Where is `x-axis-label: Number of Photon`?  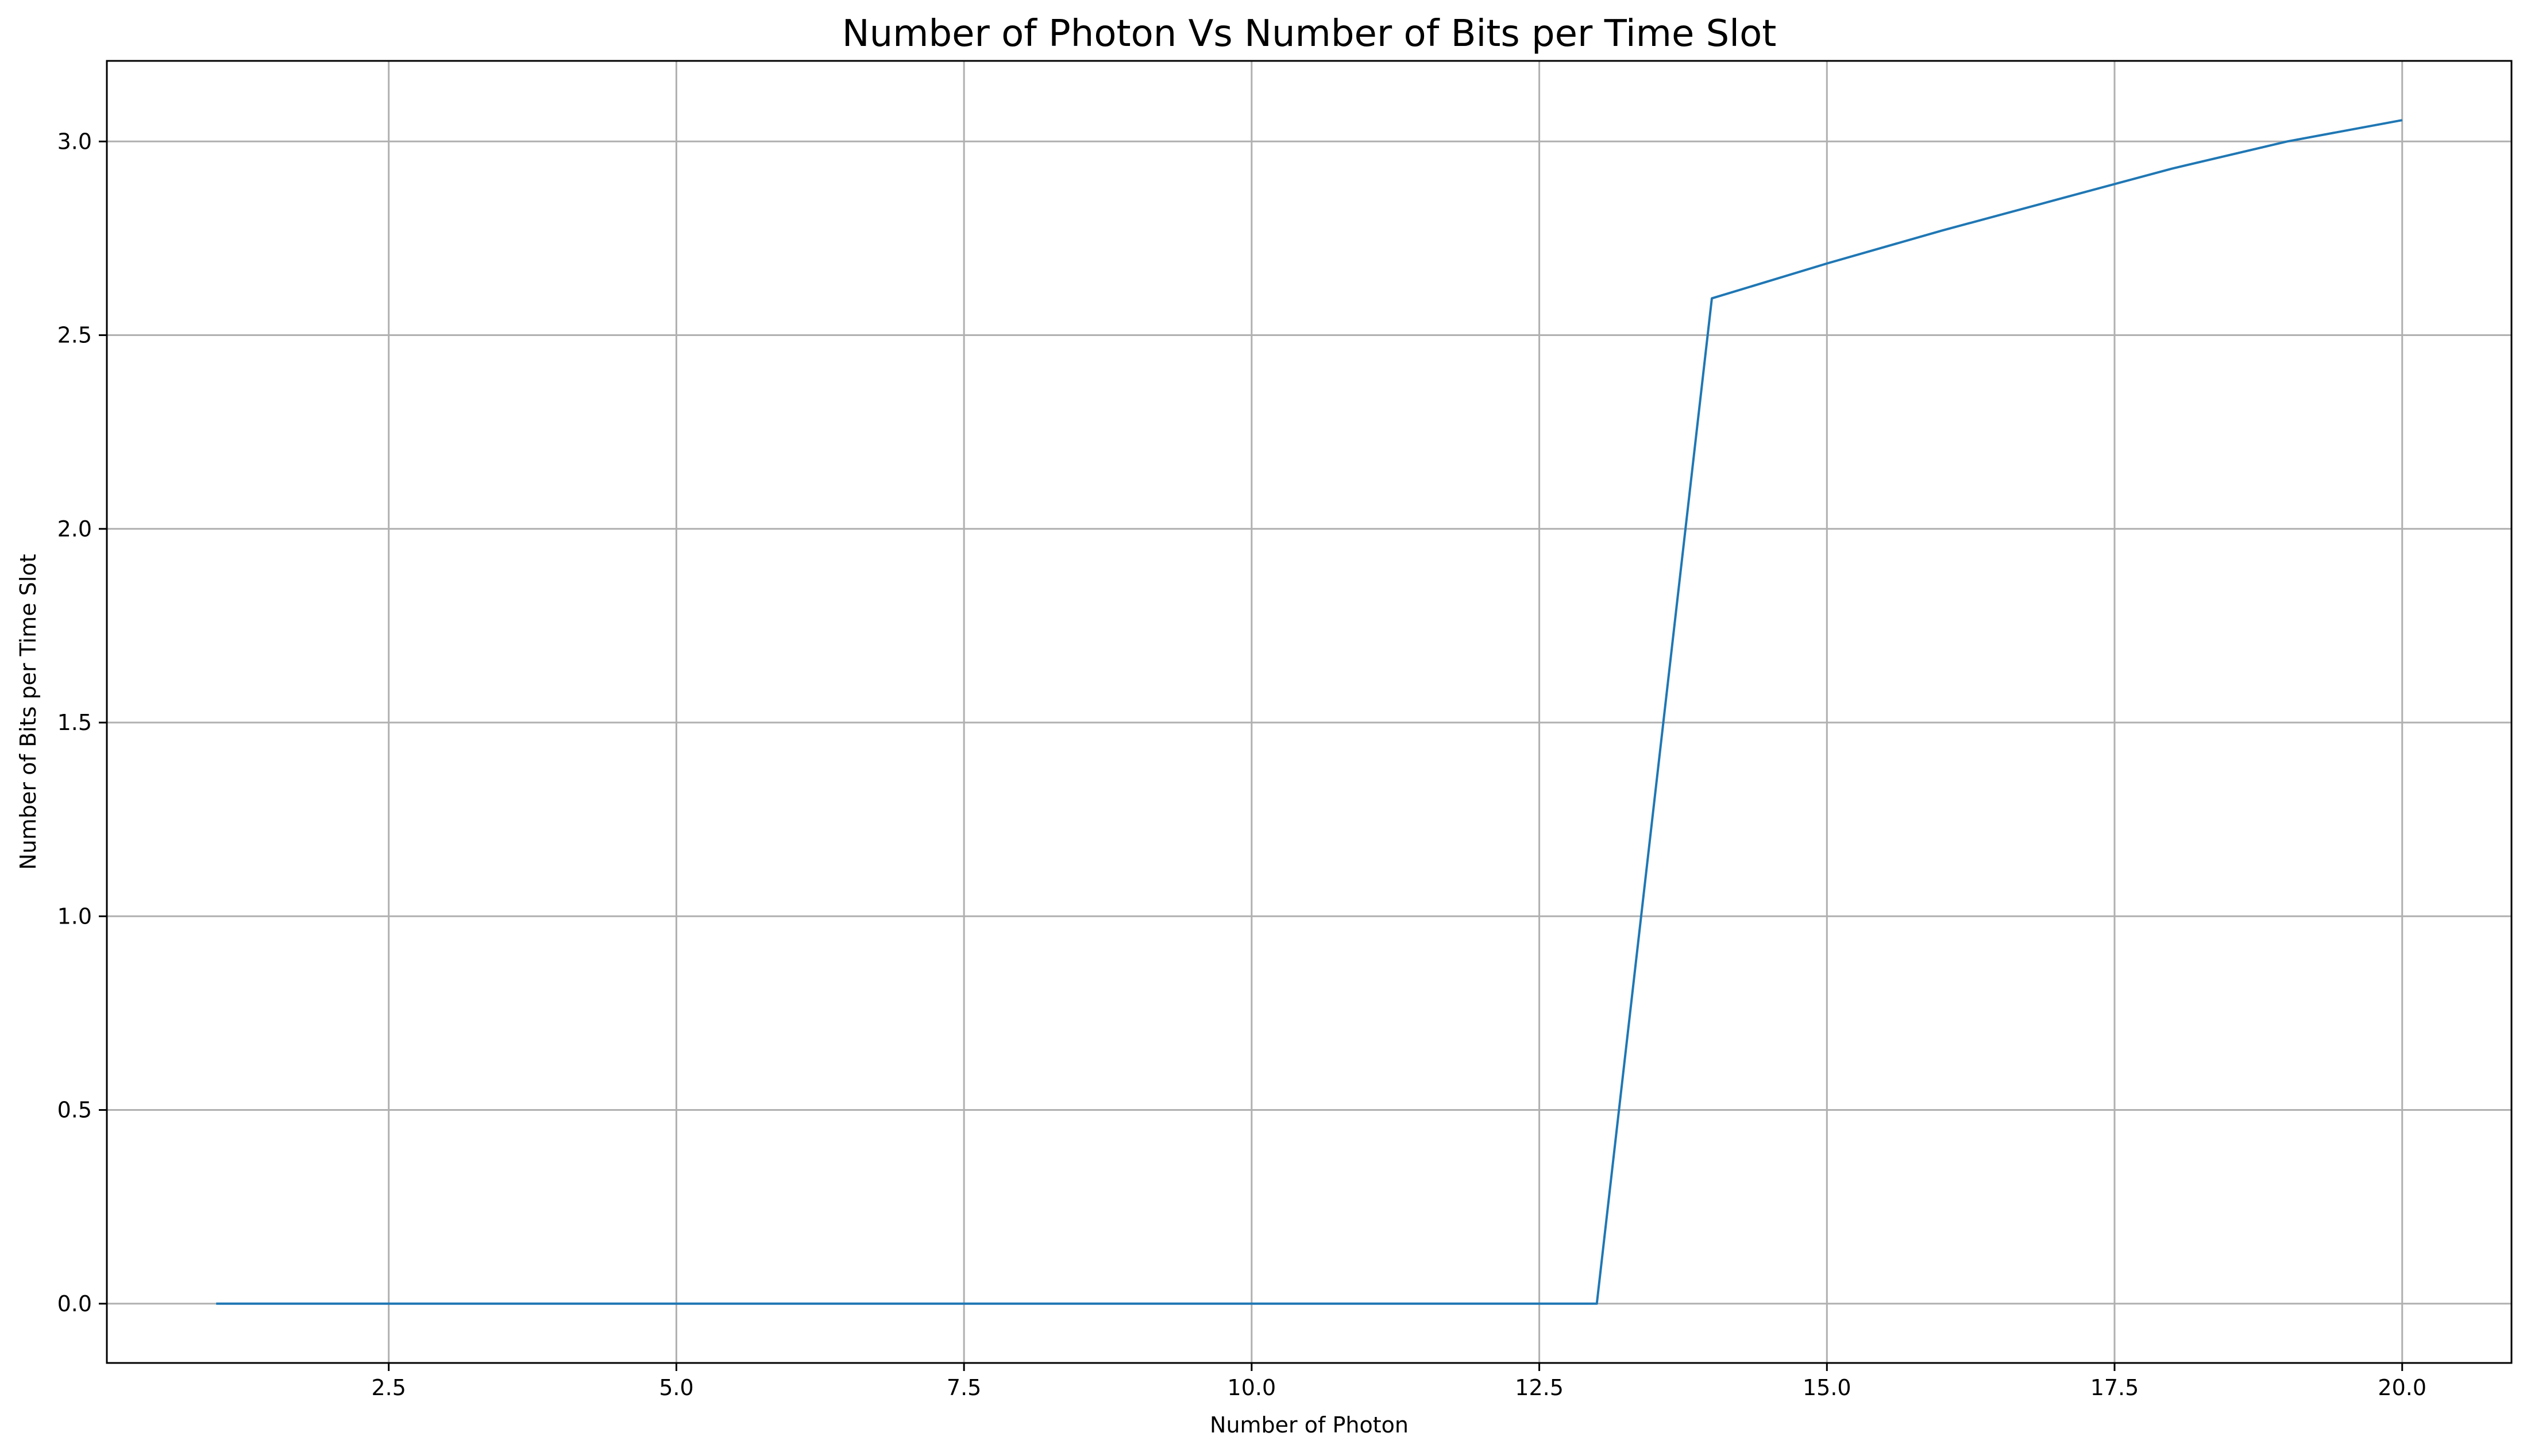 x-axis-label: Number of Photon is located at coordinates (1309, 1425).